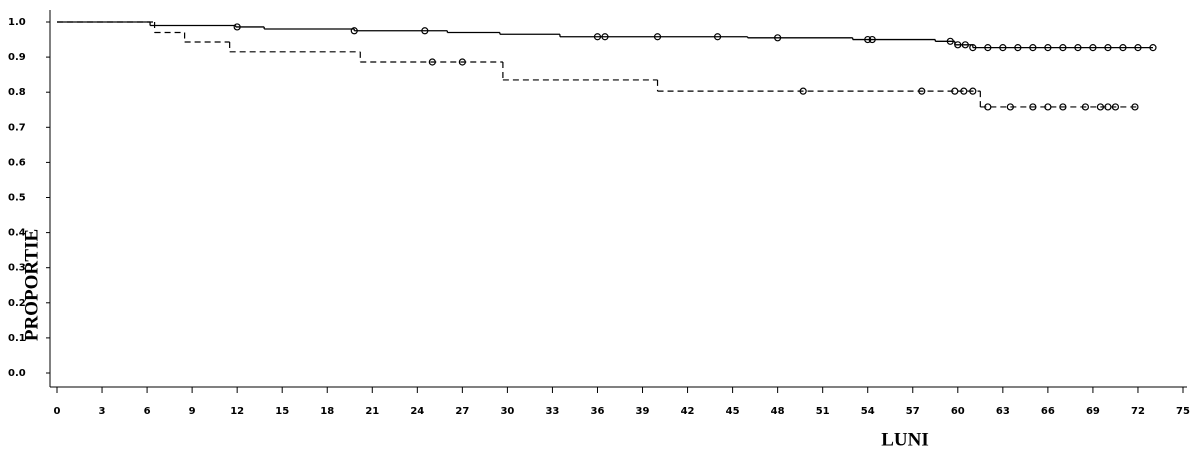 Image resolution: width=1194 pixels, height=456 pixels. What do you see at coordinates (17, 268) in the screenshot?
I see `y-tick-label: 0.3` at bounding box center [17, 268].